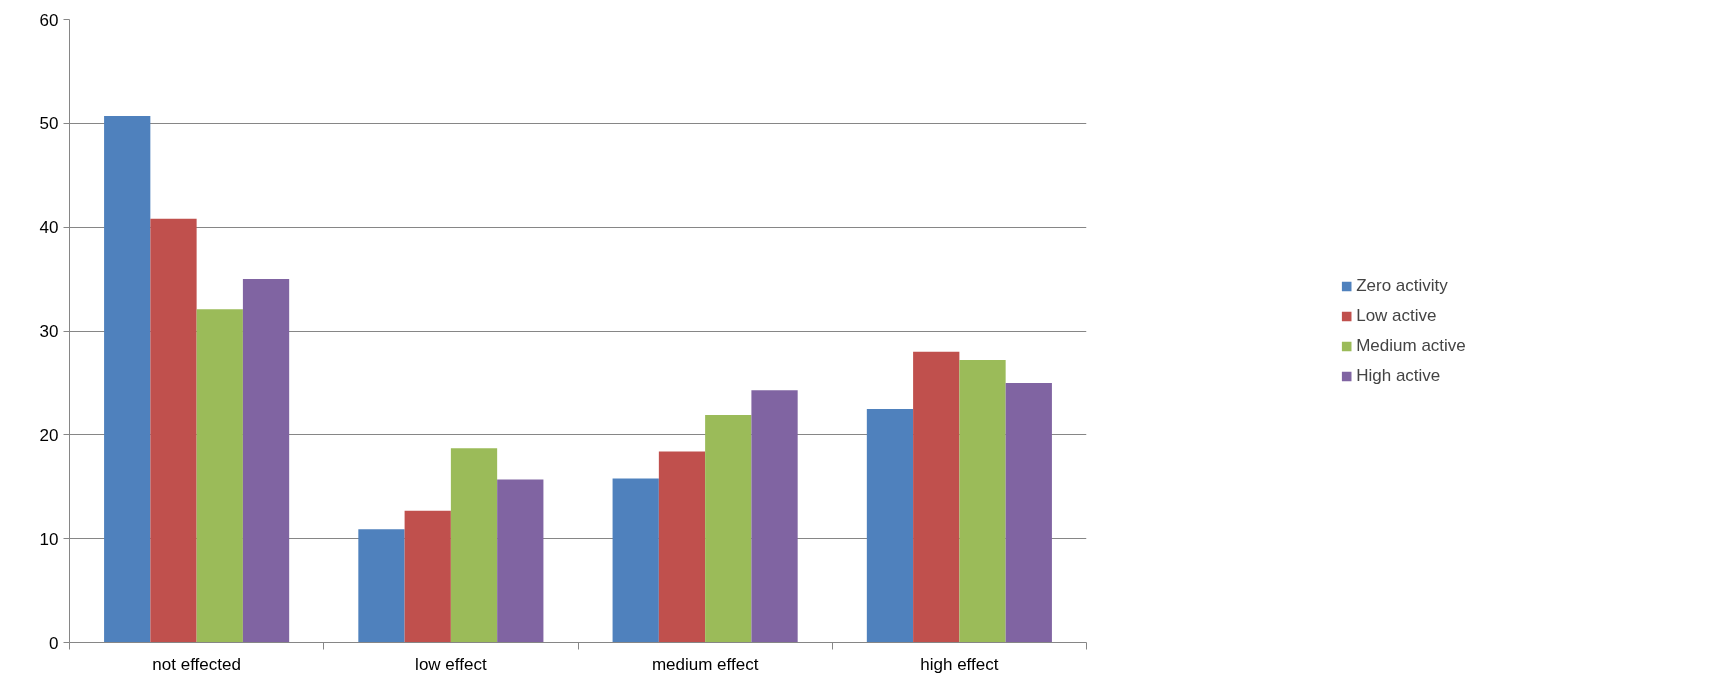  What do you see at coordinates (959, 664) in the screenshot?
I see `x-tick-label: high effect` at bounding box center [959, 664].